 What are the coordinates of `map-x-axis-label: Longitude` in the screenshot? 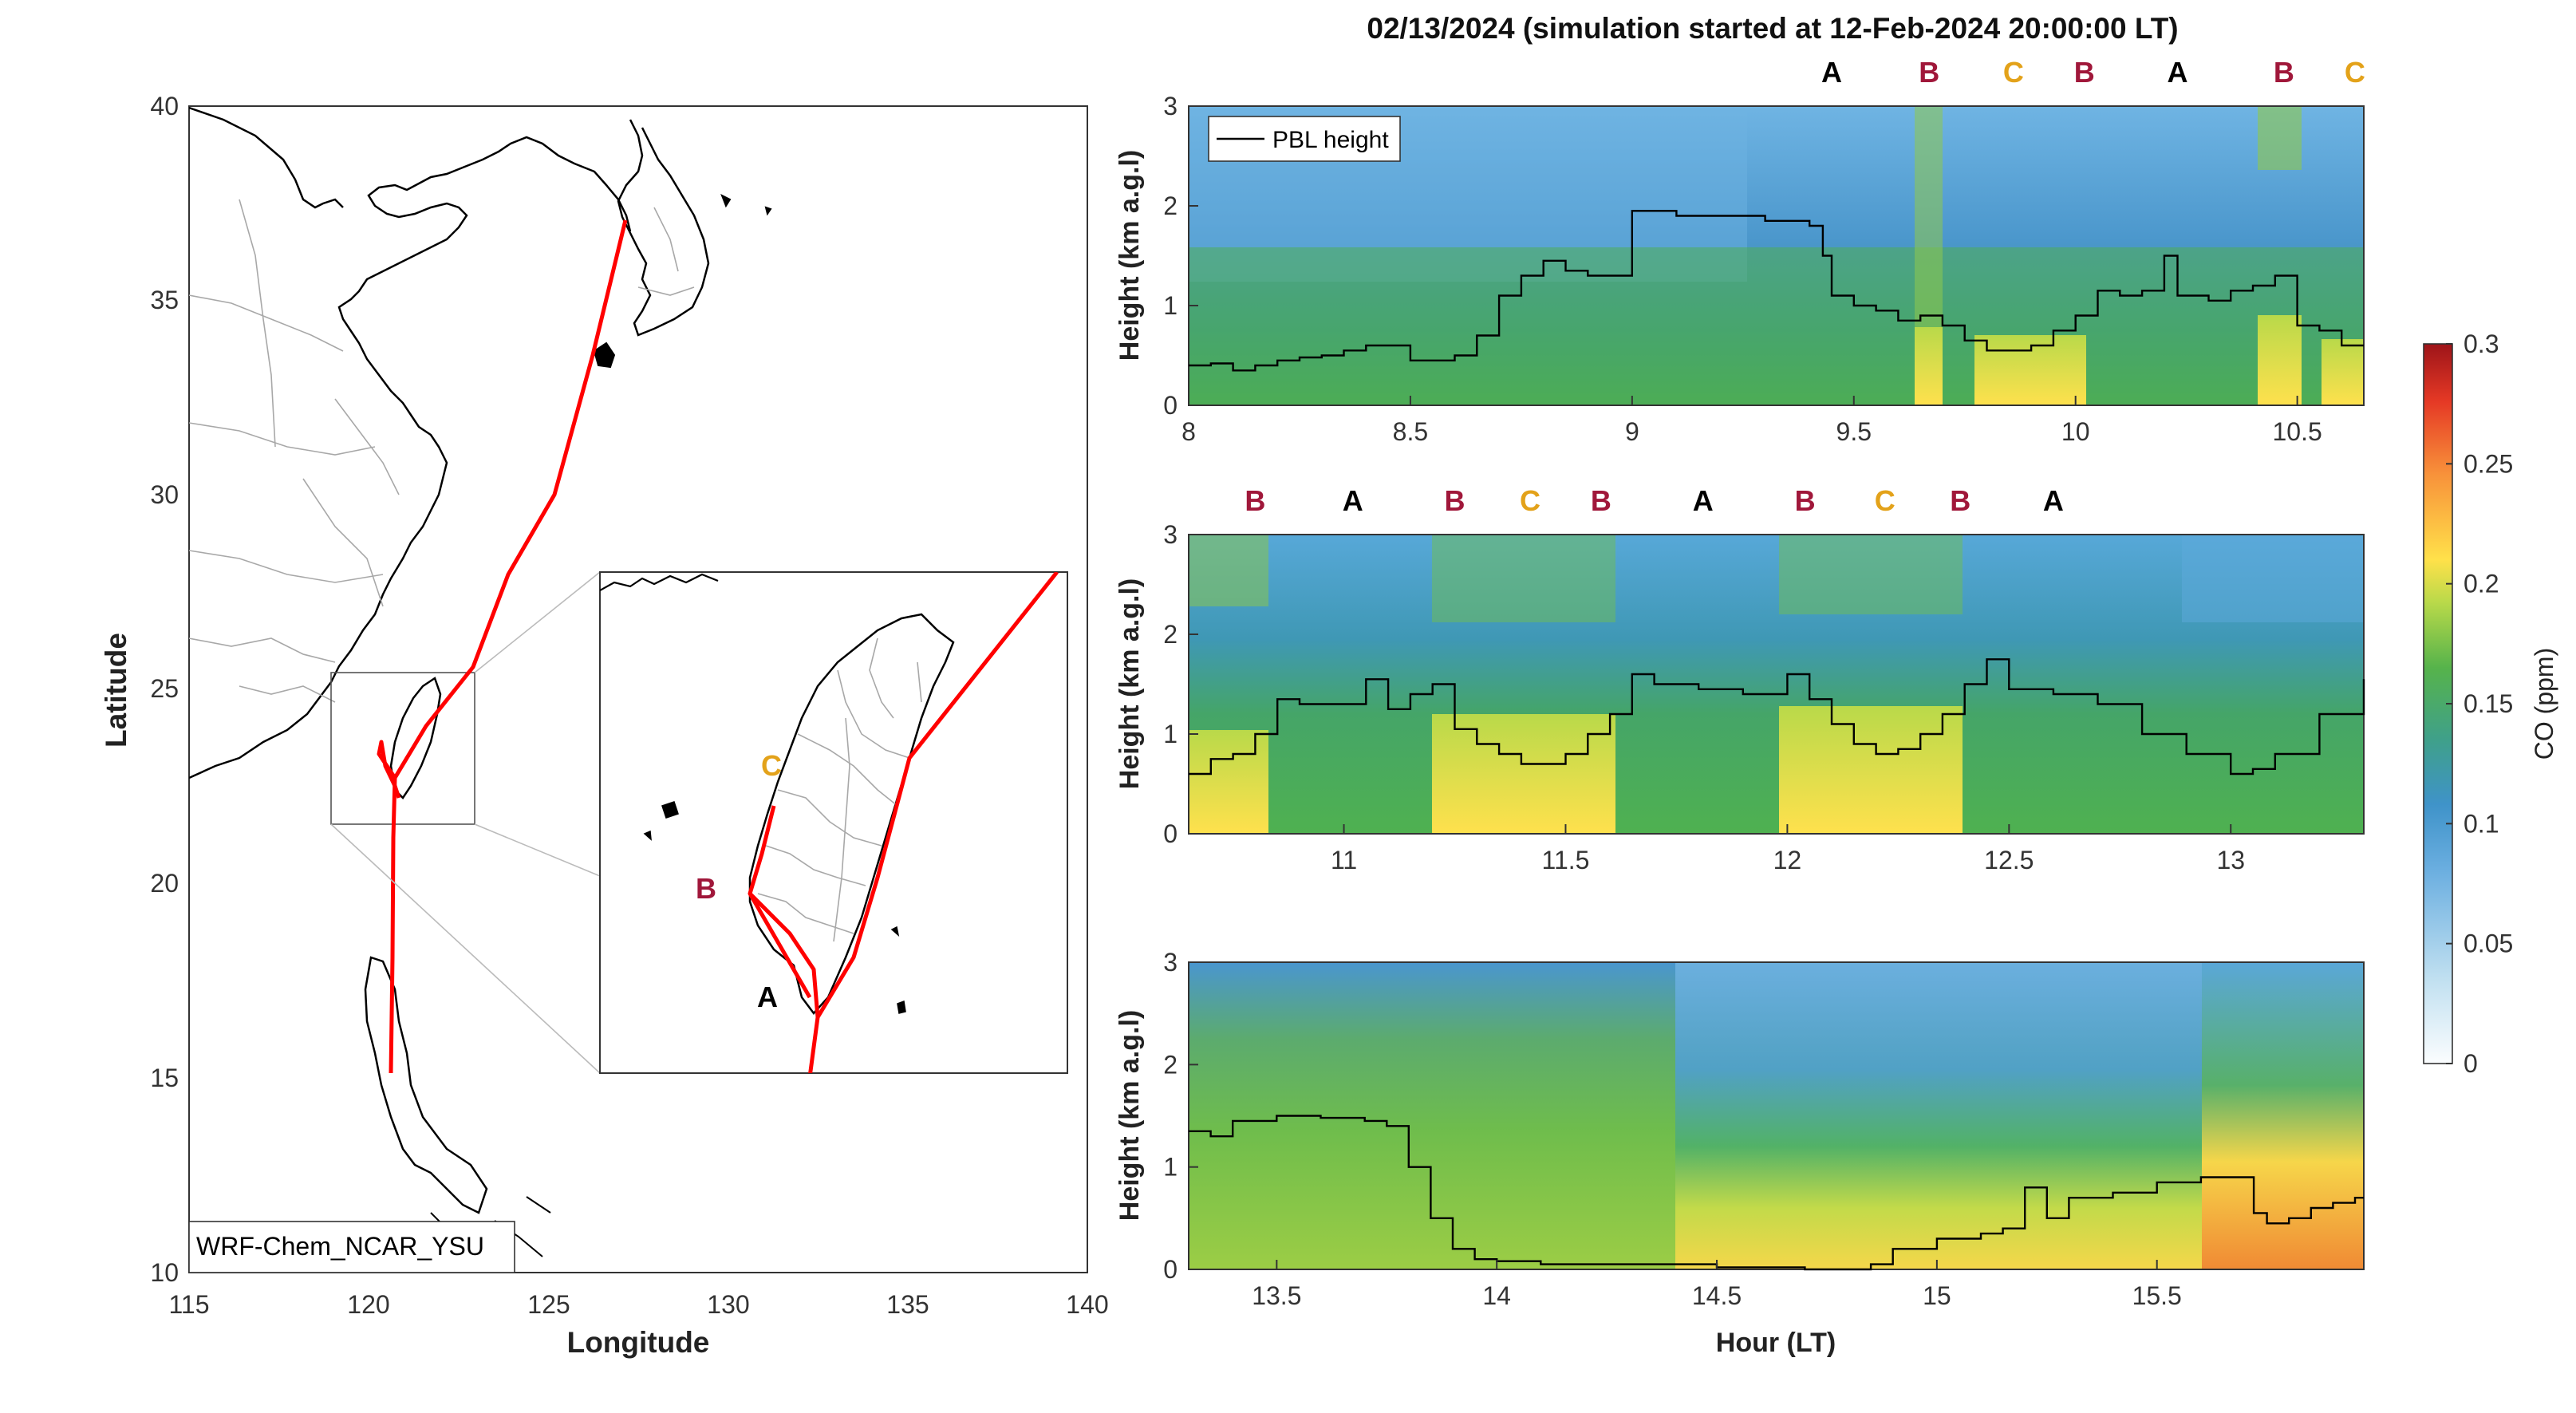 It's located at (639, 1342).